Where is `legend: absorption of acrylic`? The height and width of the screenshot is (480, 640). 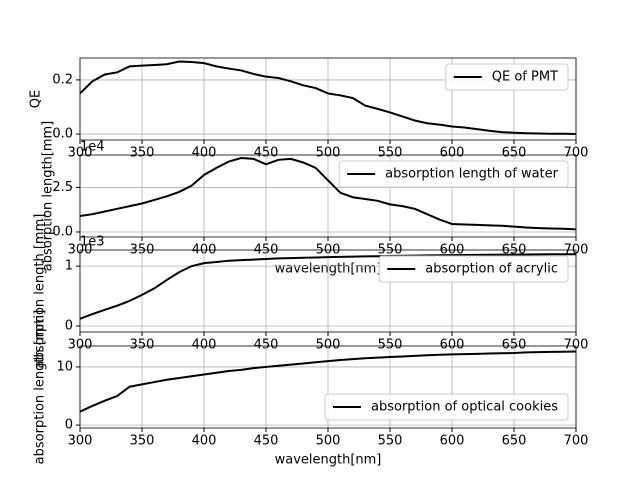
legend: absorption of acrylic is located at coordinates (473, 269).